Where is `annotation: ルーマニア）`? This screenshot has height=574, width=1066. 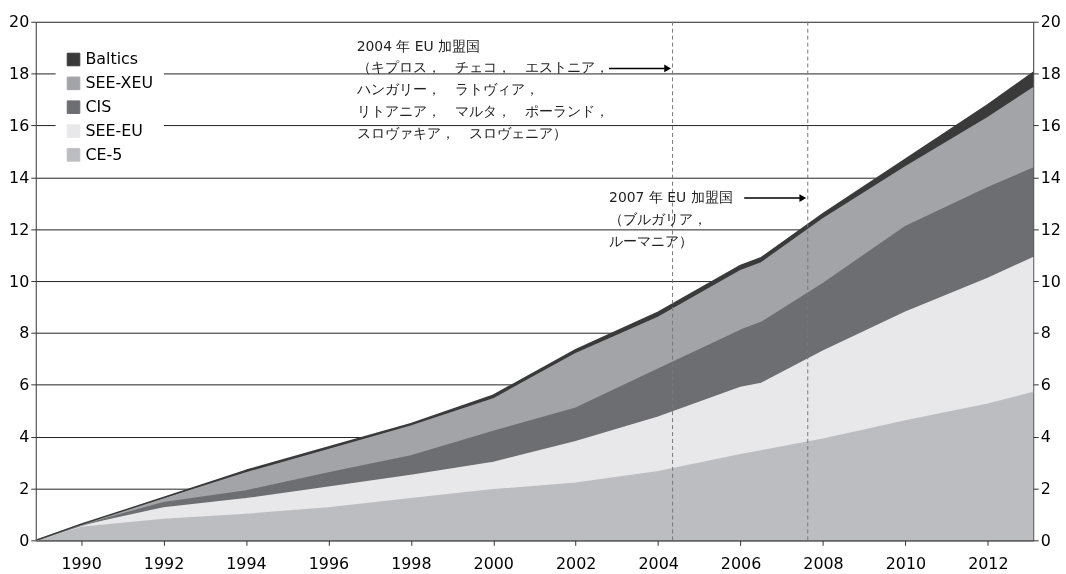 annotation: ルーマニア） is located at coordinates (651, 240).